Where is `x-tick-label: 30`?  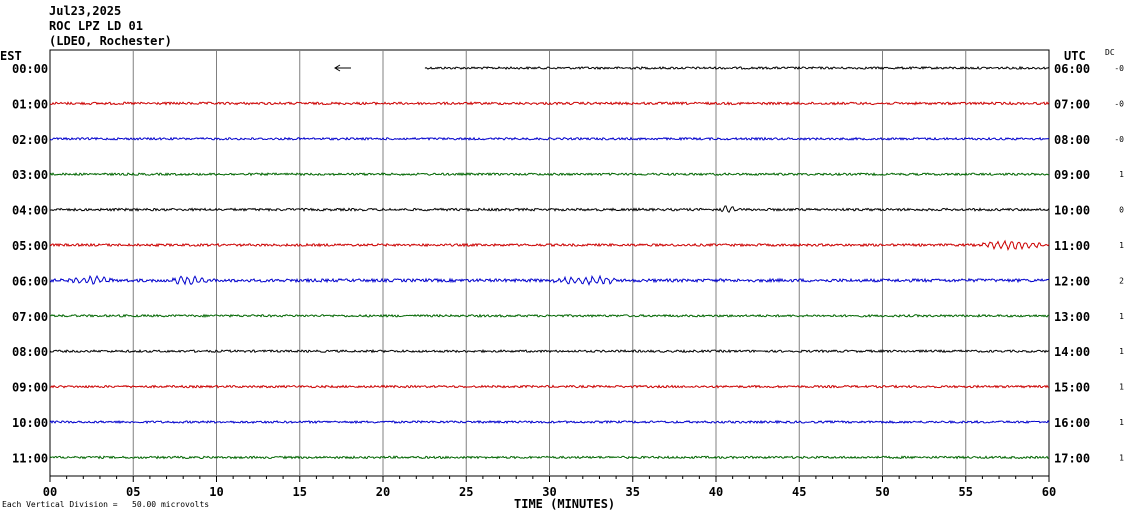
x-tick-label: 30 is located at coordinates (549, 492).